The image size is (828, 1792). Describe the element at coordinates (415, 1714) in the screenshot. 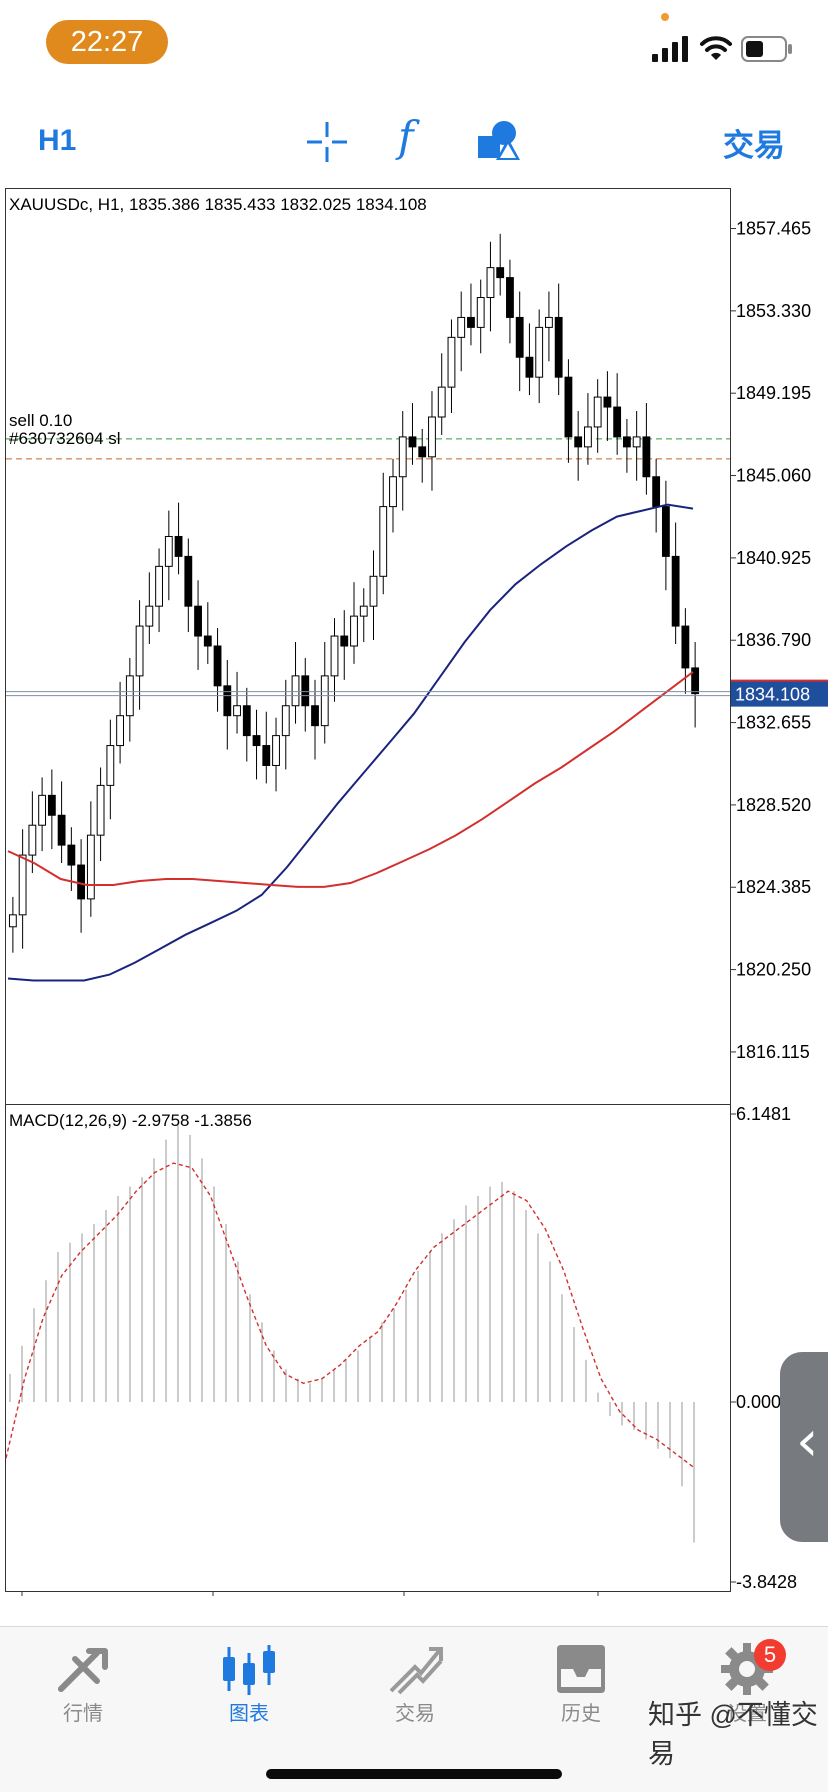

I see `tab-label: 交易` at that location.